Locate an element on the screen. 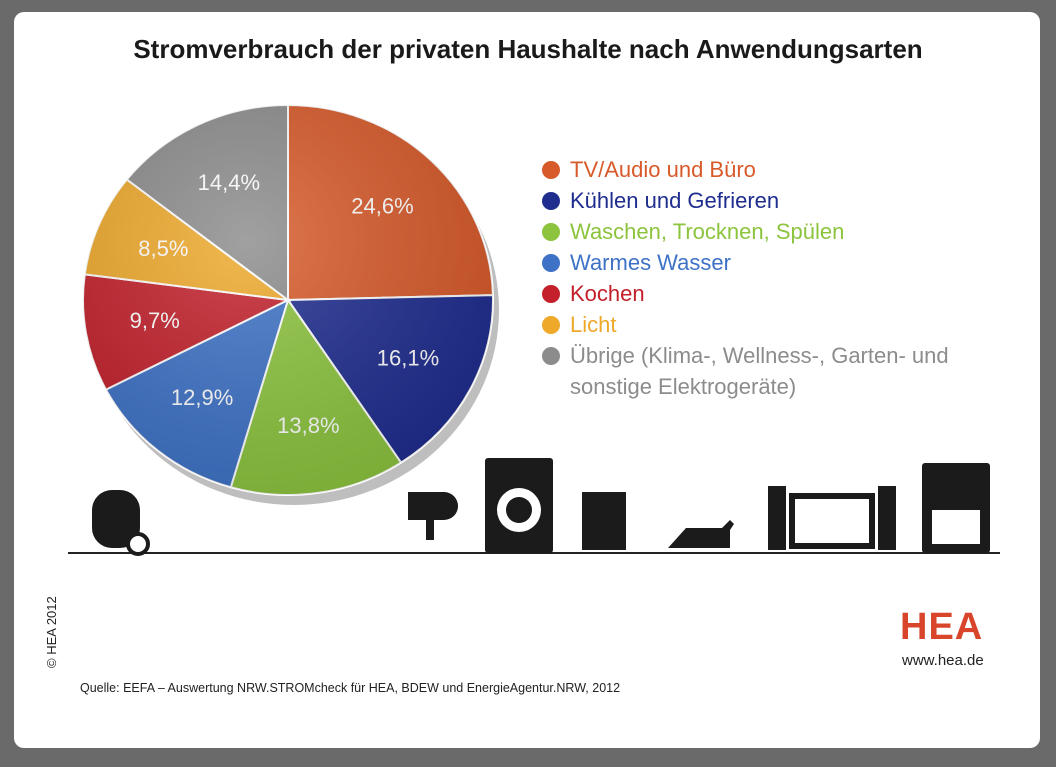 This screenshot has width=1056, height=767. vacuum-wheel is located at coordinates (138, 544).